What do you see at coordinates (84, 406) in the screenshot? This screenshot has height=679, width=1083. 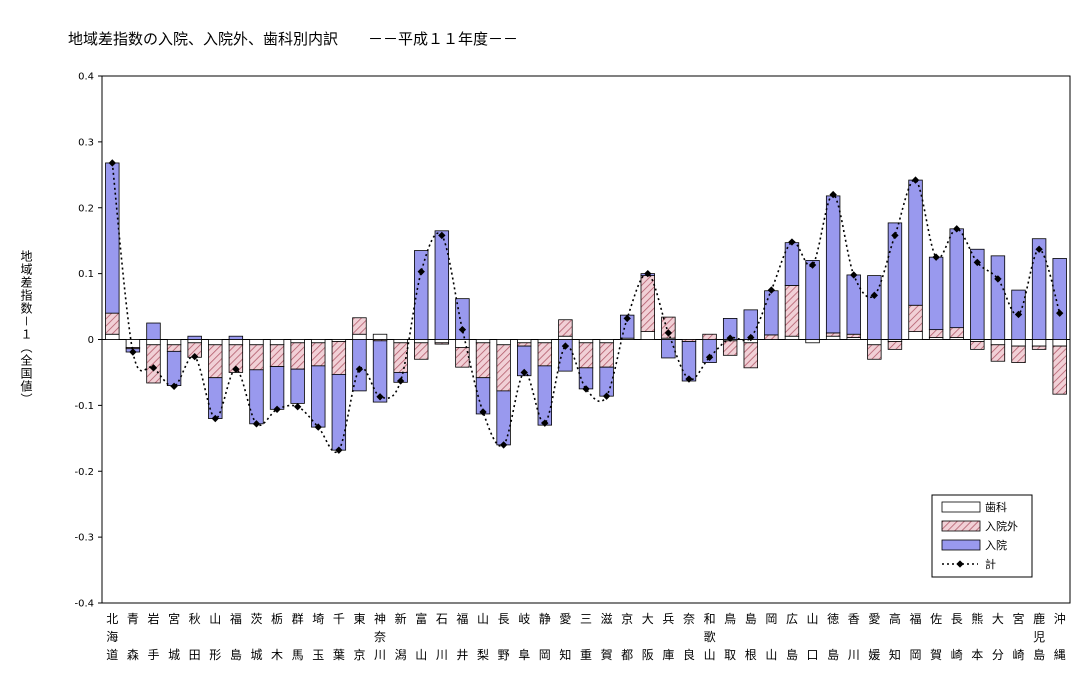 I see `y-tick-label: -0.1` at bounding box center [84, 406].